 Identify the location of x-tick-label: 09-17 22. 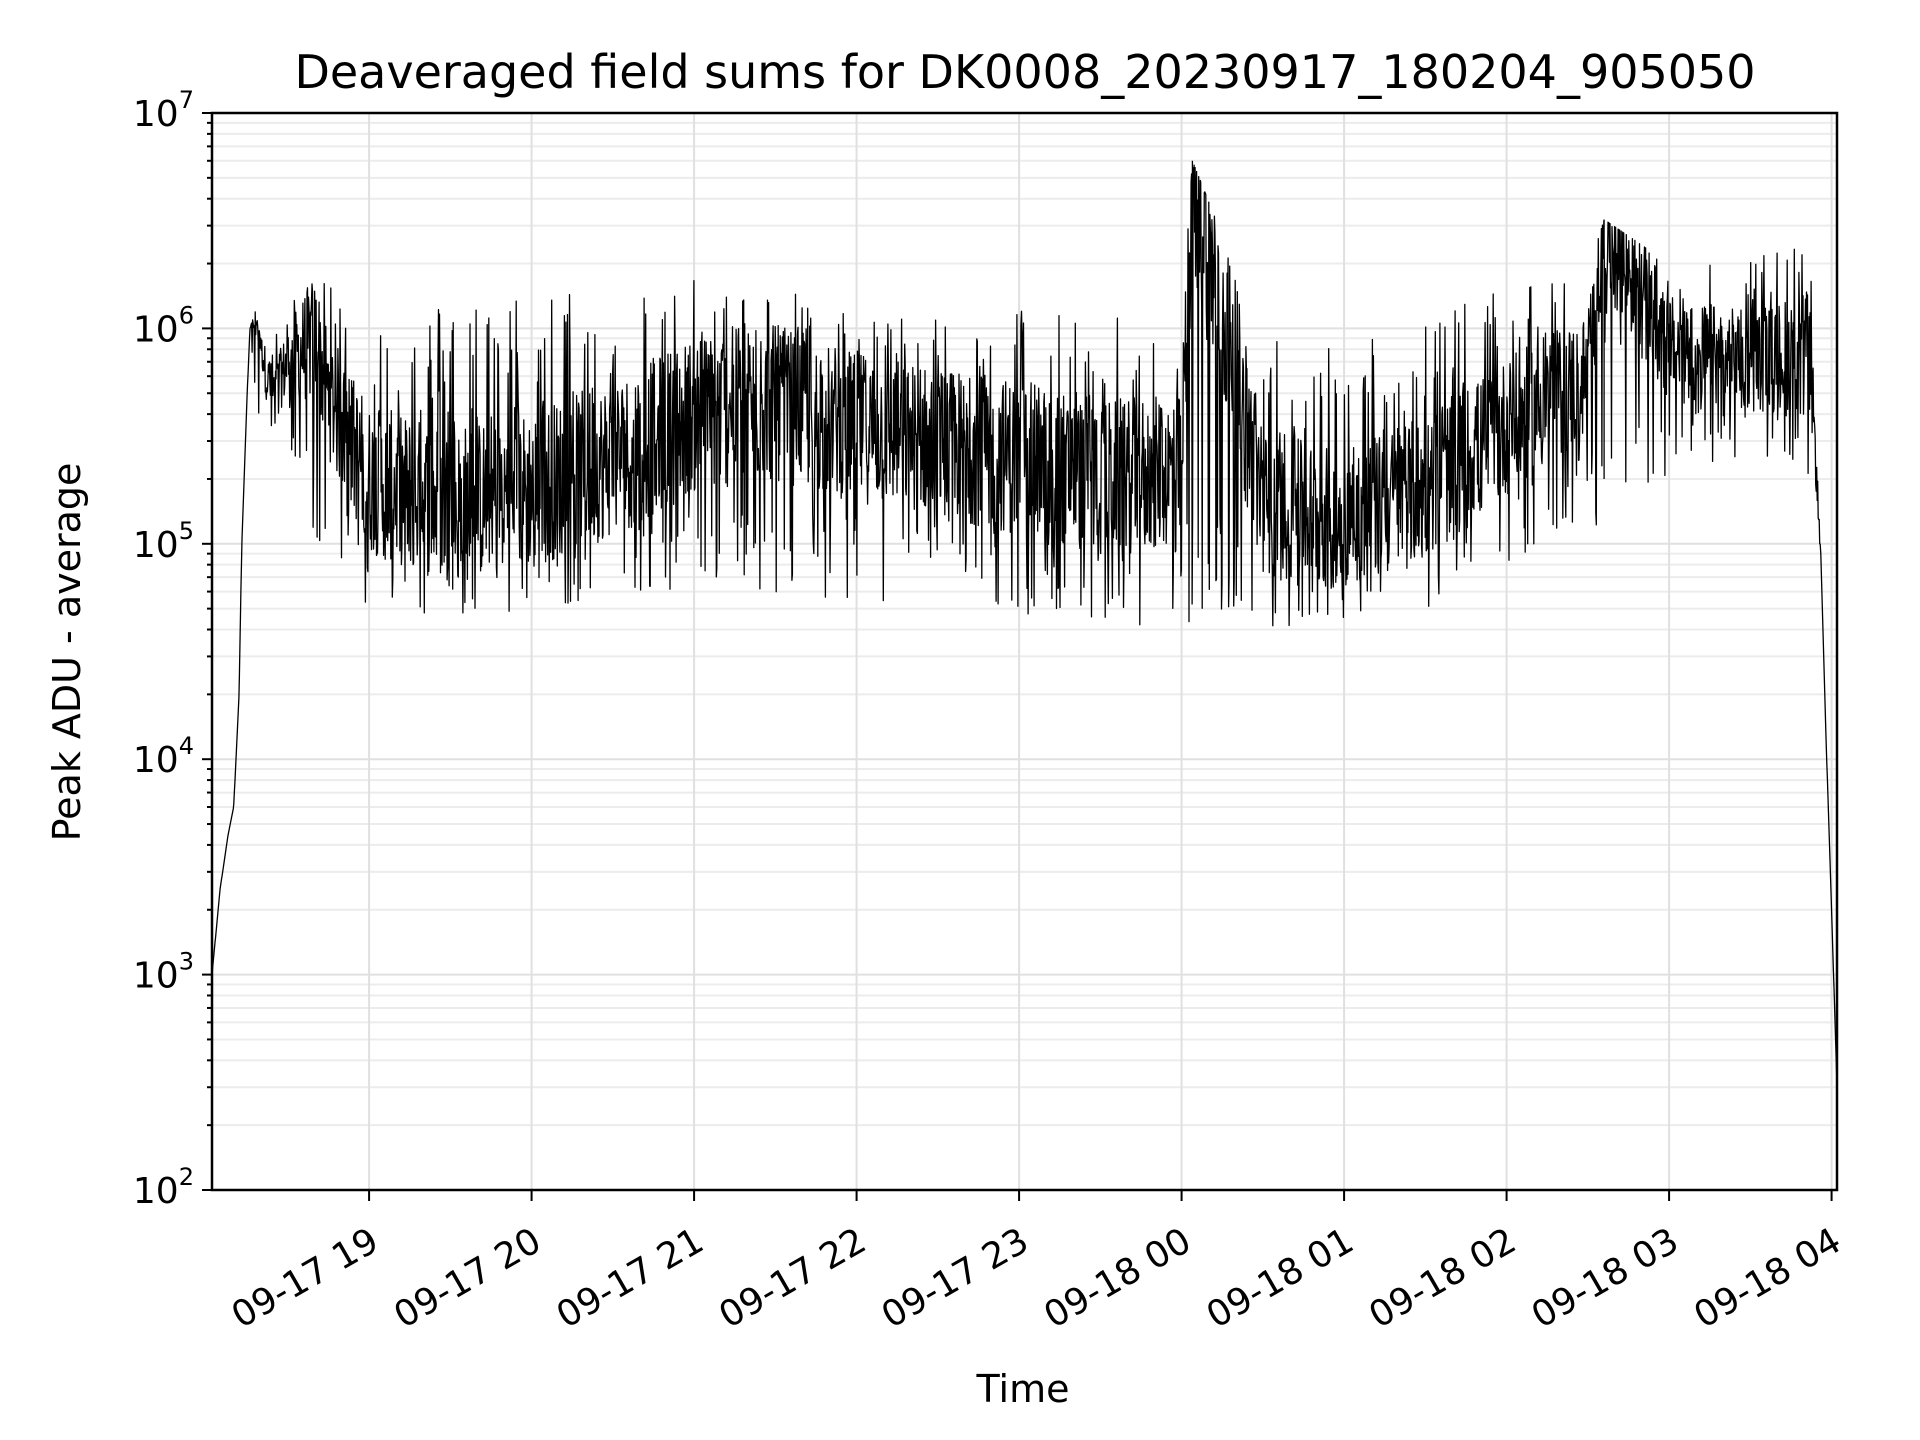
(792, 1278).